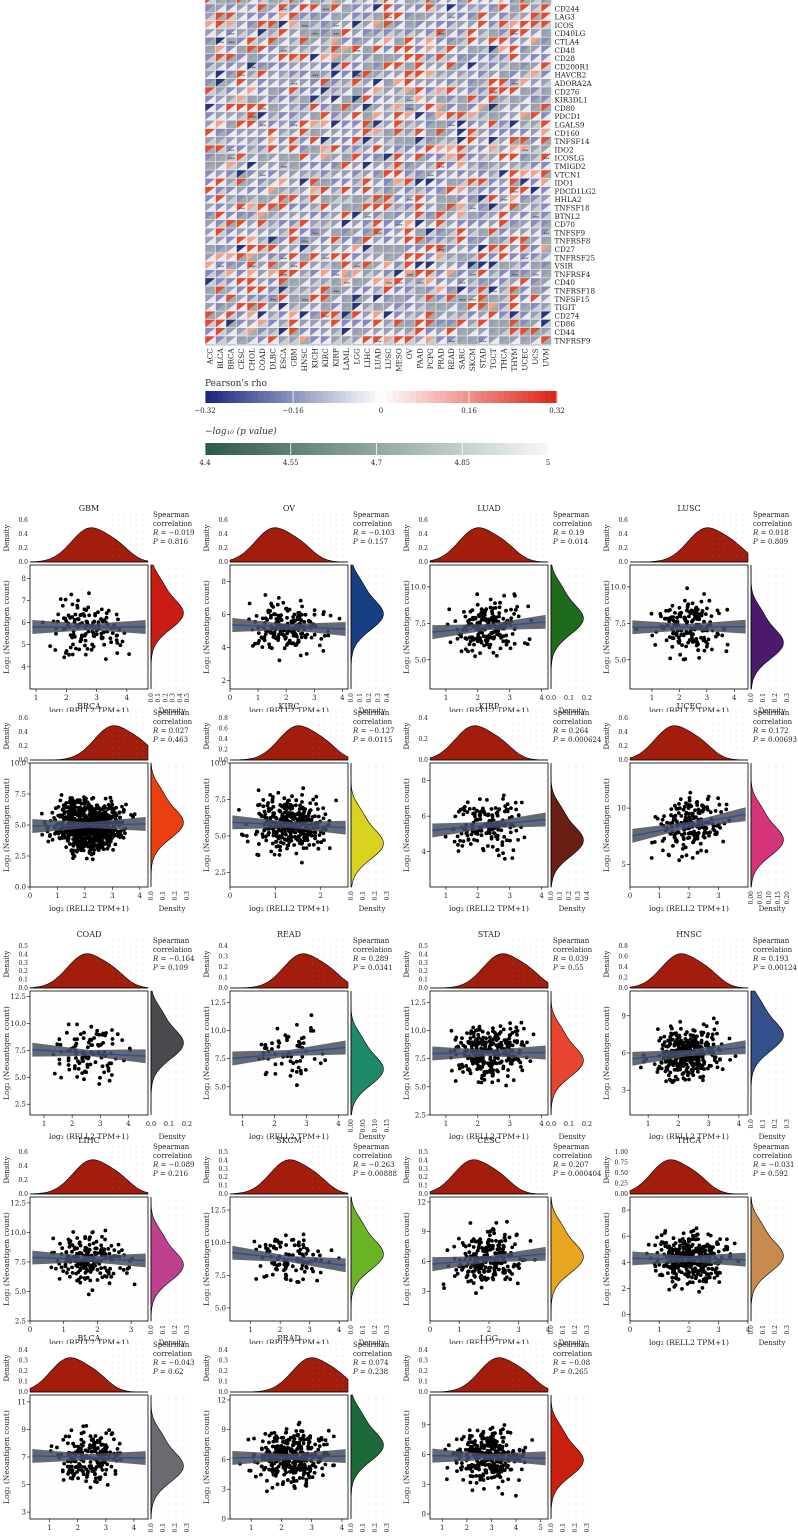  What do you see at coordinates (420, 624) in the screenshot?
I see `y-tick-label: 7.5` at bounding box center [420, 624].